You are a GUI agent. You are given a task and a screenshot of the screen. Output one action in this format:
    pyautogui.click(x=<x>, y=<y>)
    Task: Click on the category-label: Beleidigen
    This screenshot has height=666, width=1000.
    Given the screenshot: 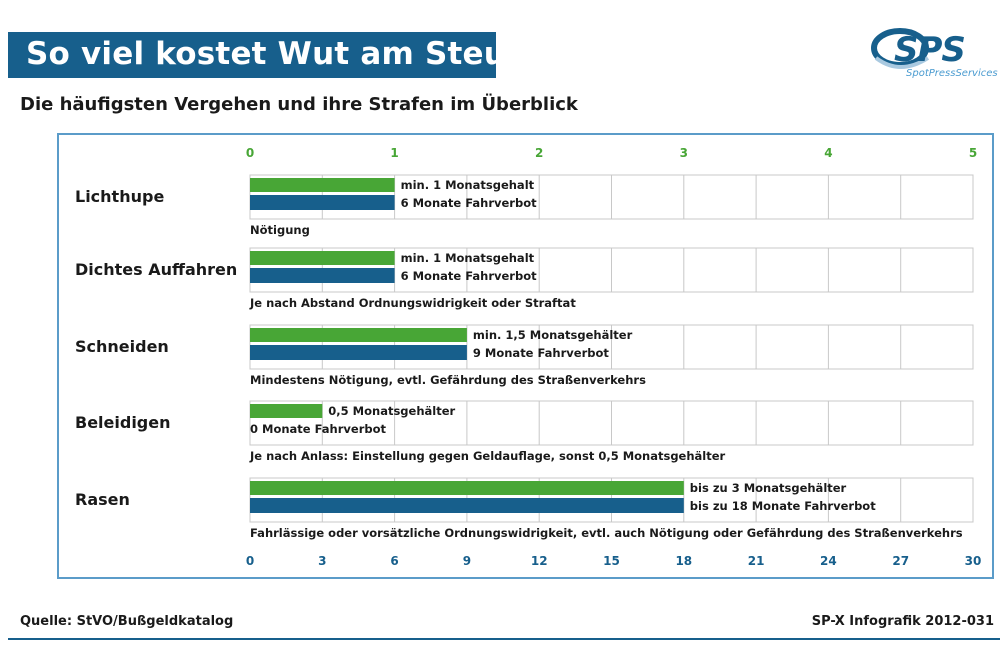 What is the action you would take?
    pyautogui.click(x=123, y=422)
    